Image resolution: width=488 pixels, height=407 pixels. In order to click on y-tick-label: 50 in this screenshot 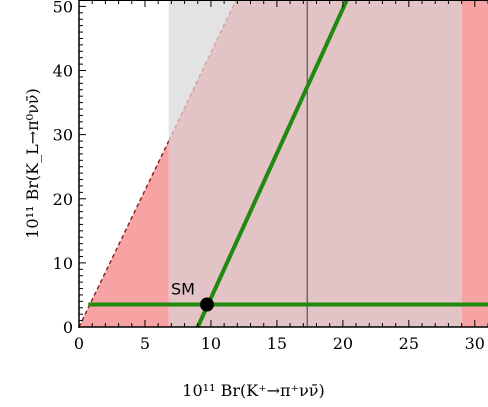, I will do `click(63, 8)`.